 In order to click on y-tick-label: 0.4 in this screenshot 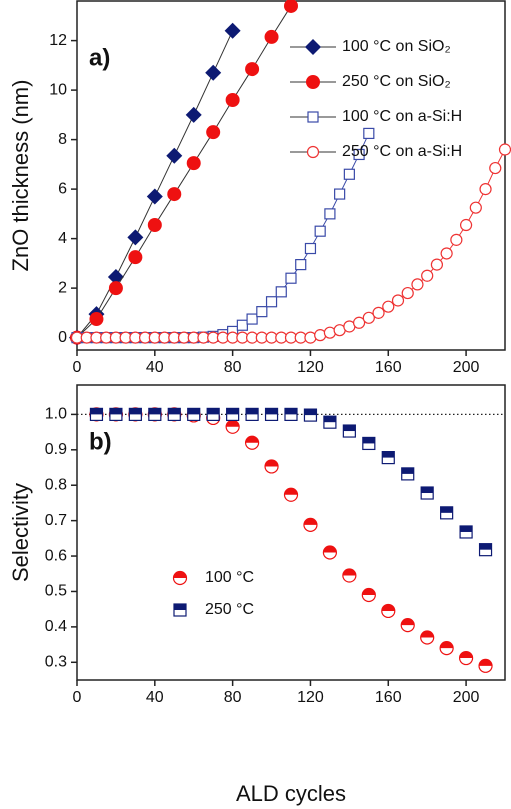, I will do `click(56, 626)`.